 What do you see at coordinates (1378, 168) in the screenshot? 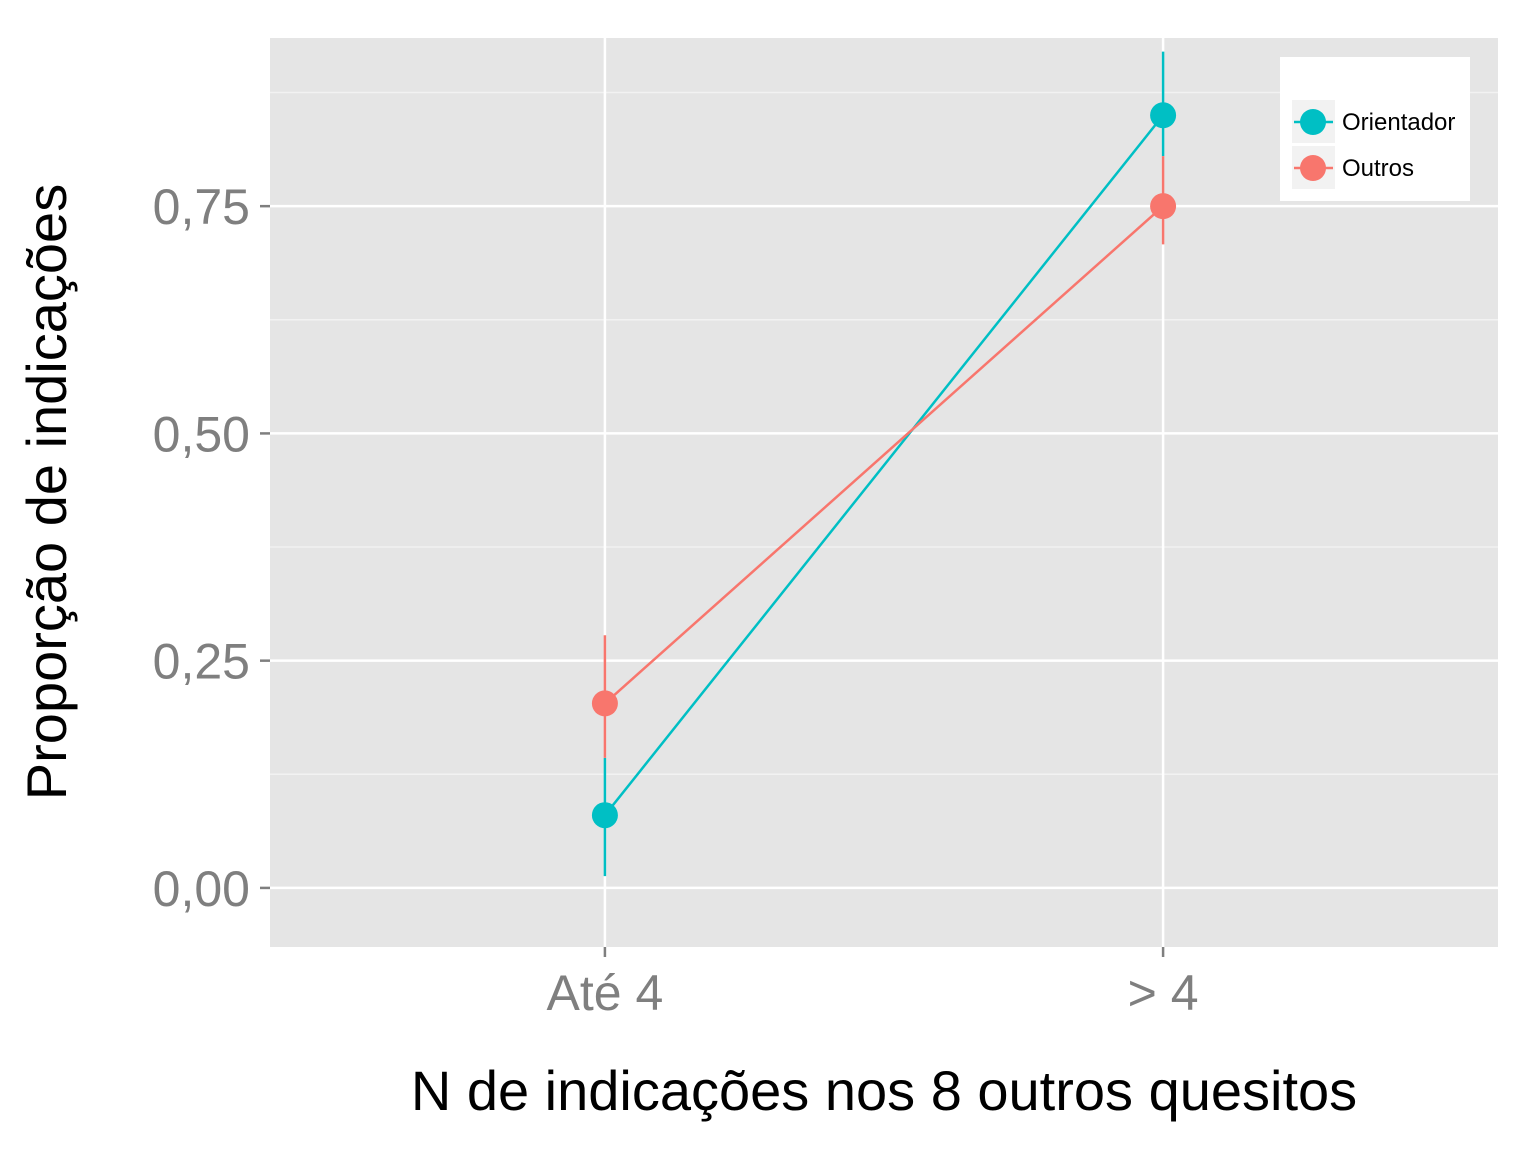
I see `legend-label: Outros` at bounding box center [1378, 168].